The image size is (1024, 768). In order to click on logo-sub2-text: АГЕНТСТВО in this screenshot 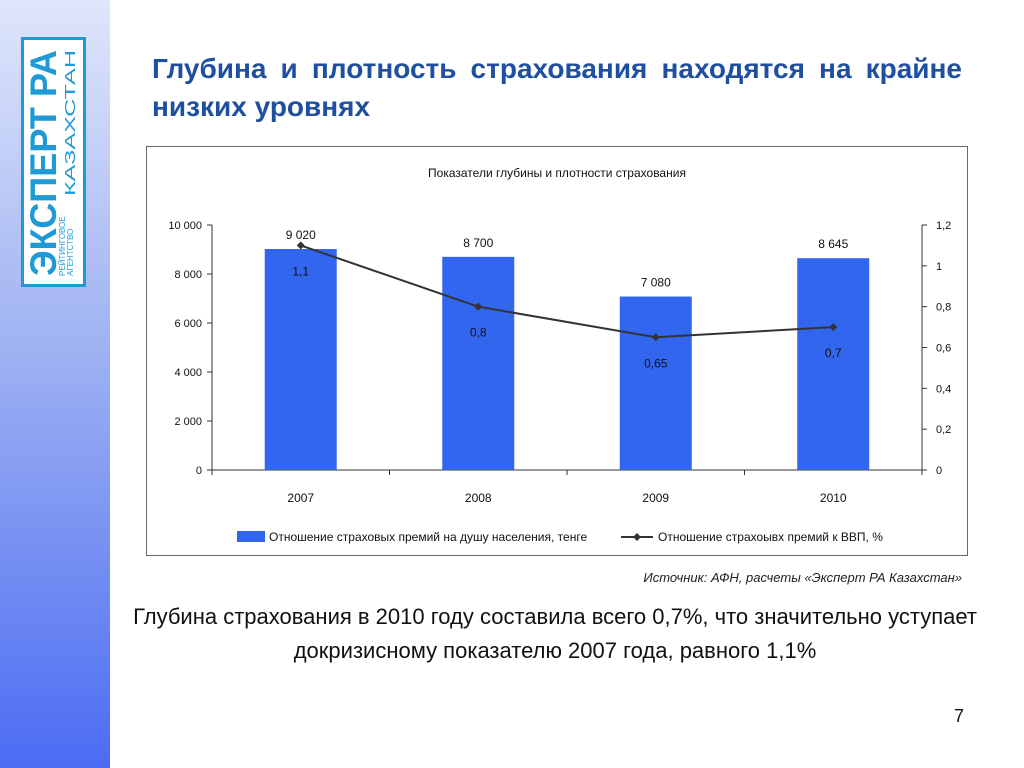, I will do `click(70, 252)`.